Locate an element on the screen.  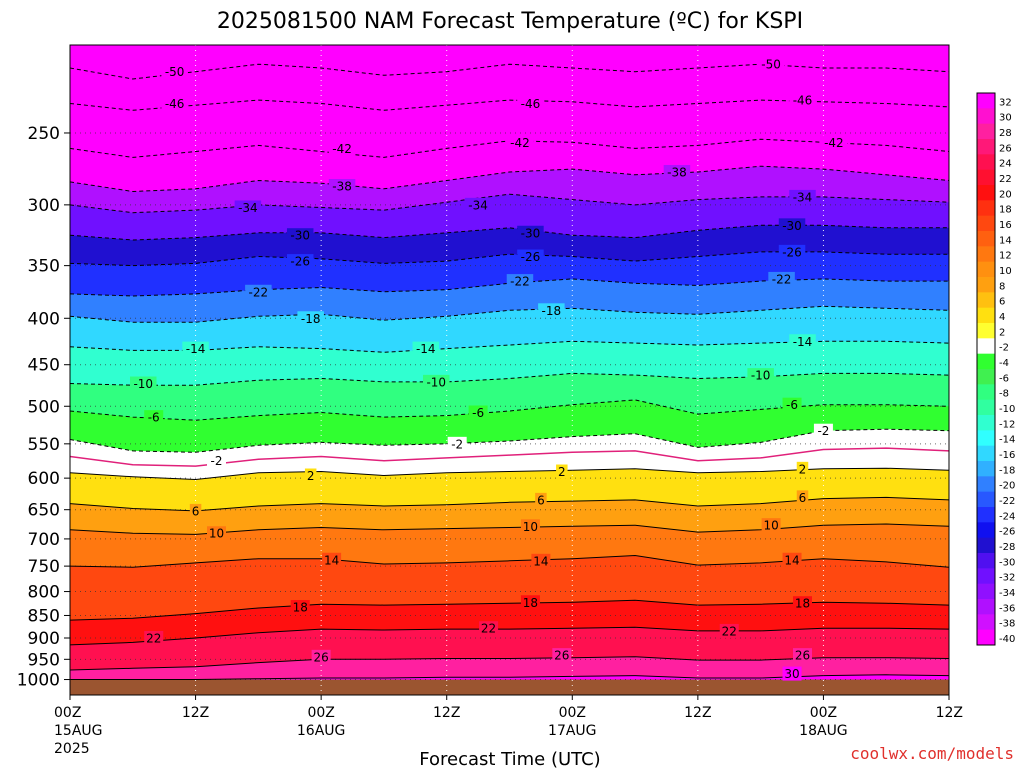
colorbar-label: 32 is located at coordinates (1005, 102).